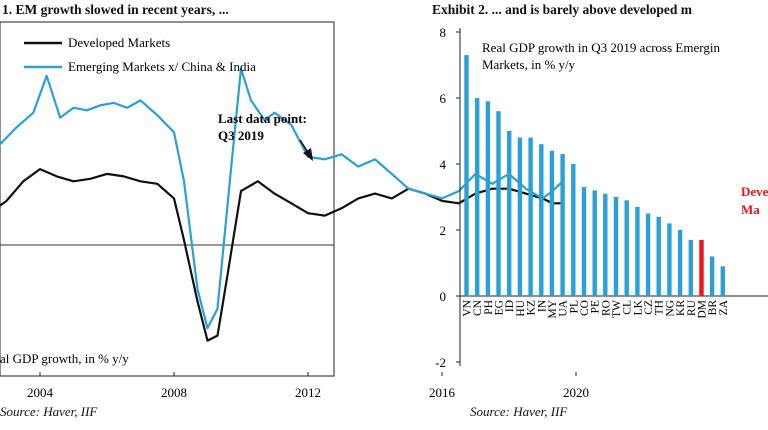  What do you see at coordinates (542, 305) in the screenshot?
I see `x-label-in: IN` at bounding box center [542, 305].